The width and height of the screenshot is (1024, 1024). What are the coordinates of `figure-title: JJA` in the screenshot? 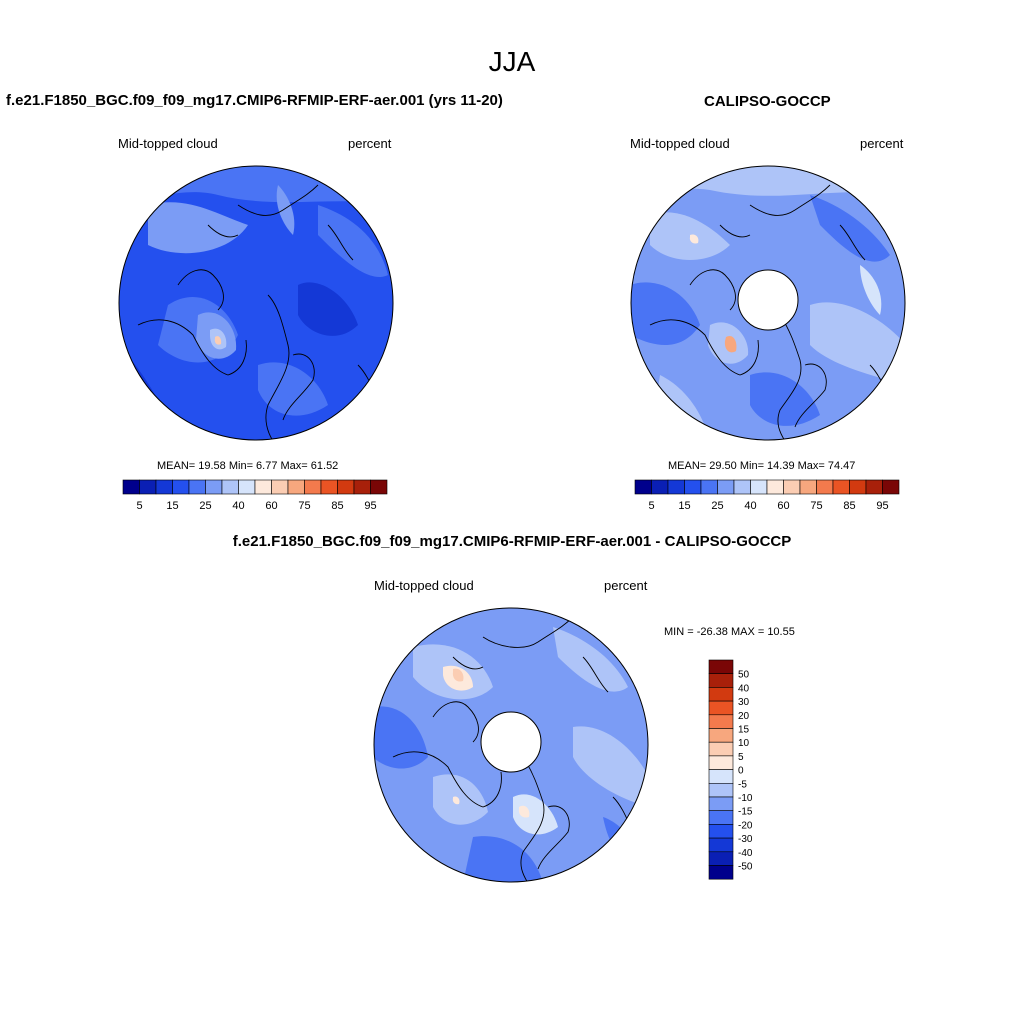 It's located at (512, 61).